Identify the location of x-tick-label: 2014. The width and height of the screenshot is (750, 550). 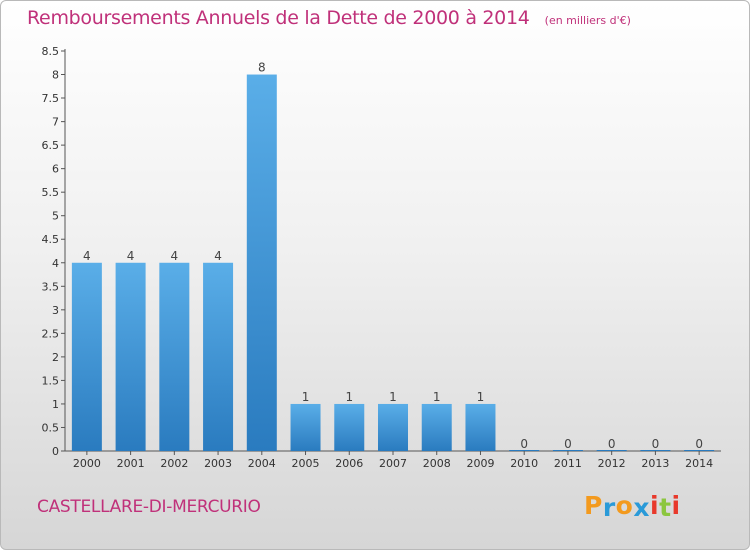
(699, 463).